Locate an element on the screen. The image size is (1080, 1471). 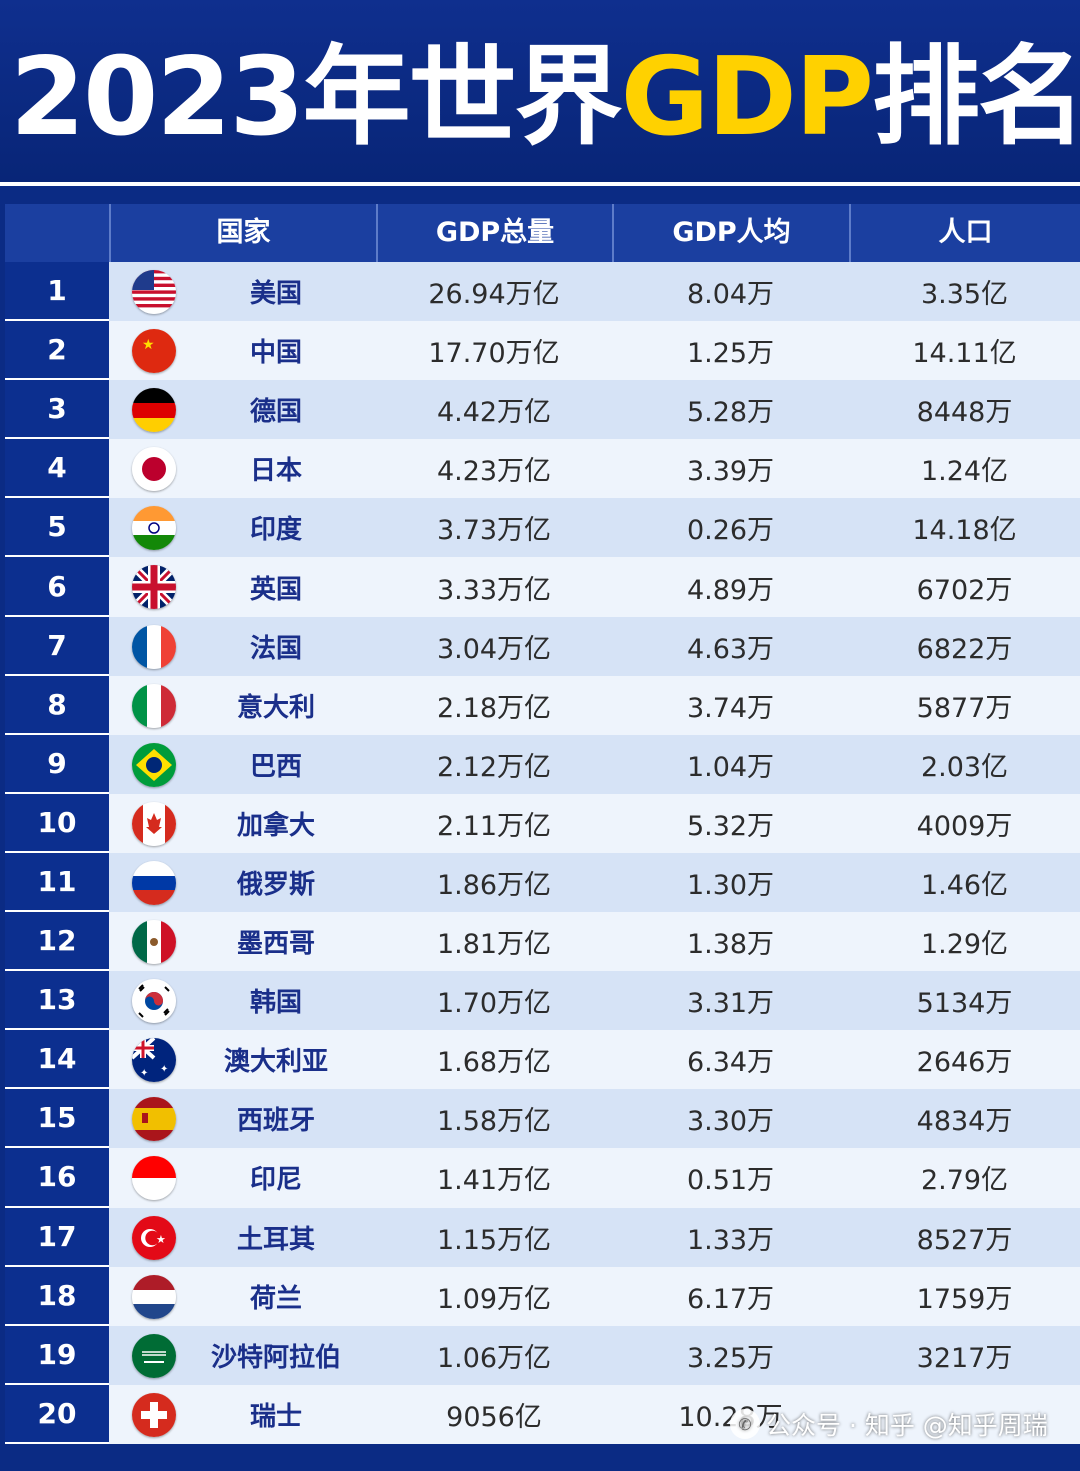
gdp-per-capita-cell: 8.04万 is located at coordinates (730, 295).